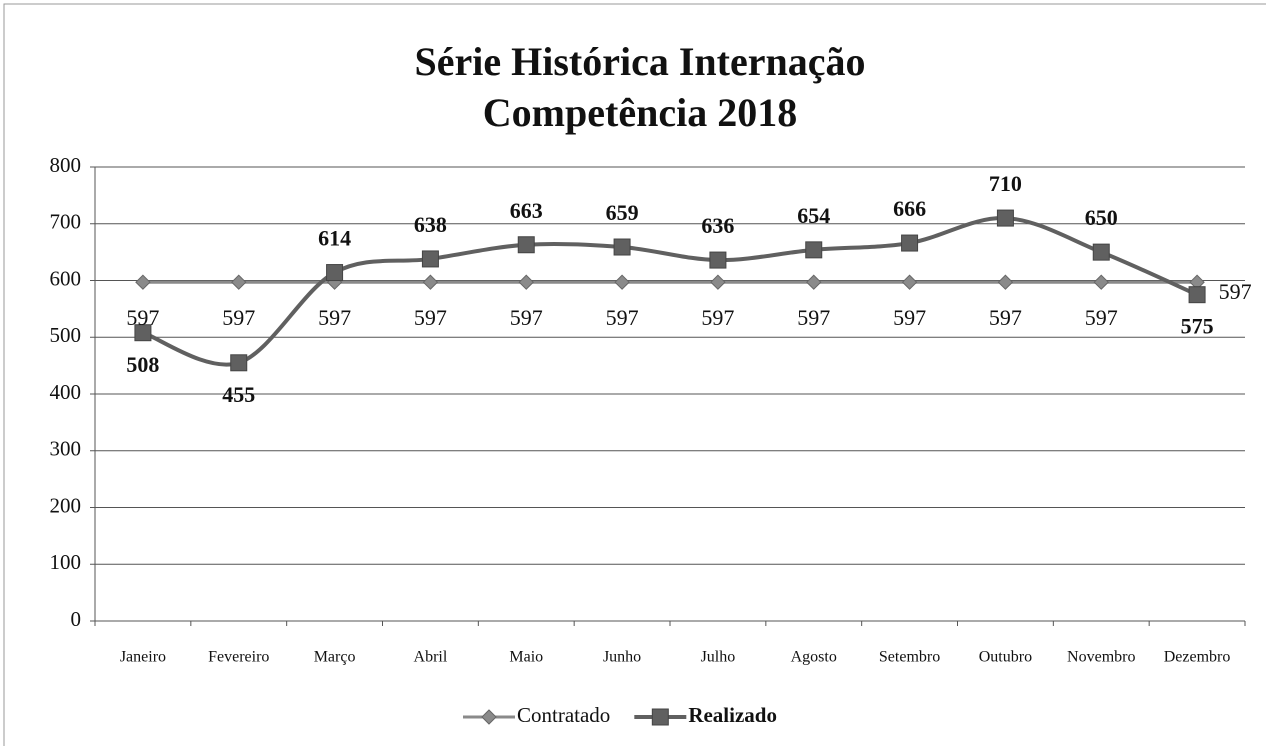 This screenshot has height=746, width=1266. I want to click on x-tick-label: Setembro, so click(909, 657).